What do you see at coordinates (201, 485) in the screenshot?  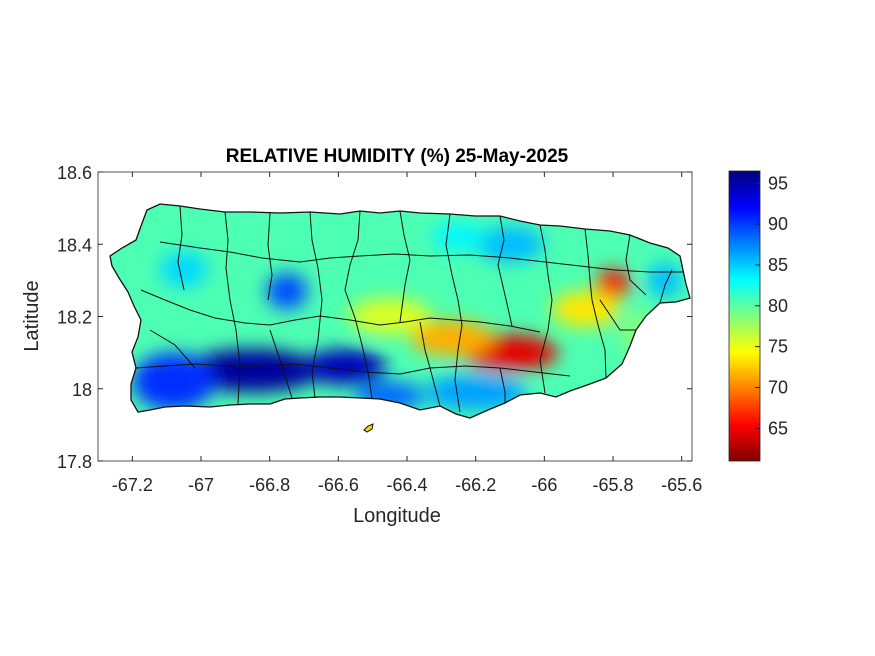 I see `x-tick-label: -67` at bounding box center [201, 485].